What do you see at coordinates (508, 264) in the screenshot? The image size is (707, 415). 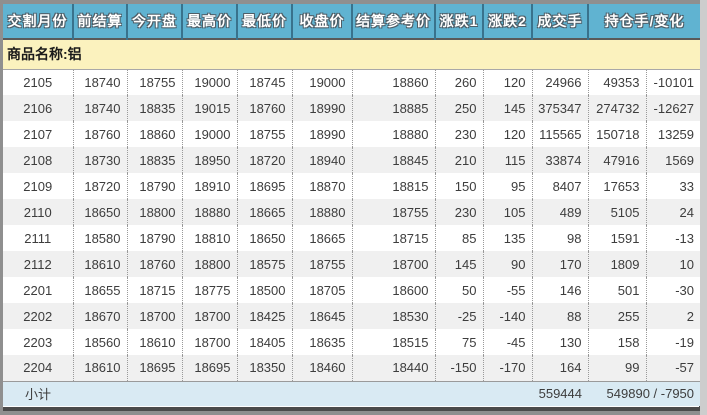 I see `cell-change2: 90` at bounding box center [508, 264].